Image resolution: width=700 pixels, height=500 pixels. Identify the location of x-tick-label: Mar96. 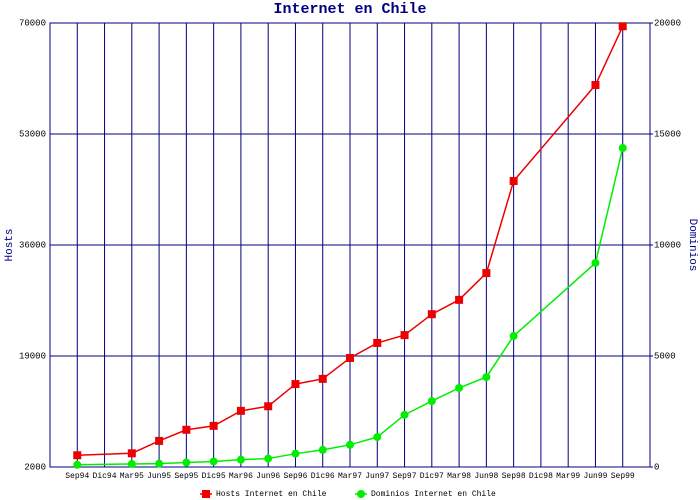
(241, 476).